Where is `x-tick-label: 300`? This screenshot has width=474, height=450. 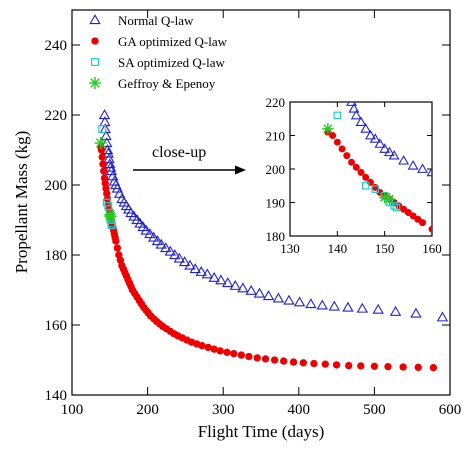
x-tick-label: 300 is located at coordinates (223, 410).